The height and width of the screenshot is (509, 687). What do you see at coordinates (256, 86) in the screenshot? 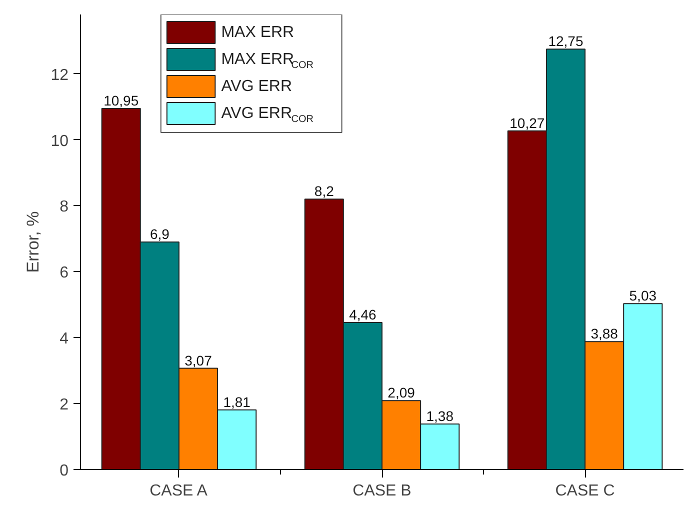
I see `legend-label: AVG ERR` at bounding box center [256, 86].